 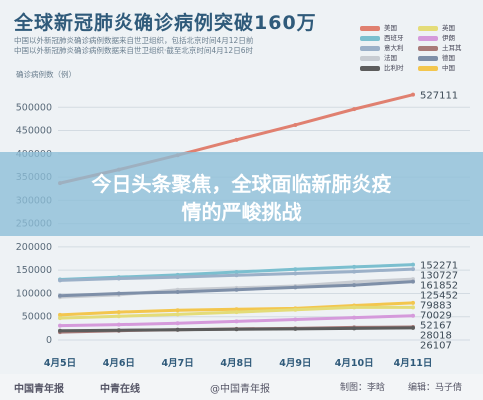 I want to click on series-end-label: 161852, so click(x=439, y=286).